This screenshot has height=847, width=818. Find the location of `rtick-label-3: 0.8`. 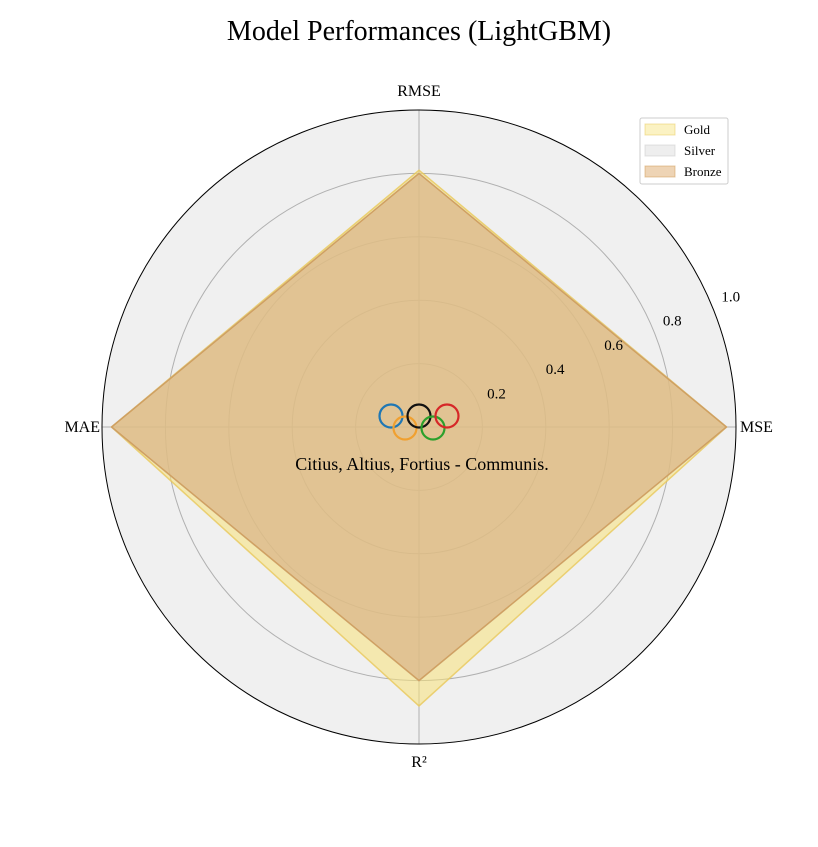

rtick-label-3: 0.8 is located at coordinates (672, 322).